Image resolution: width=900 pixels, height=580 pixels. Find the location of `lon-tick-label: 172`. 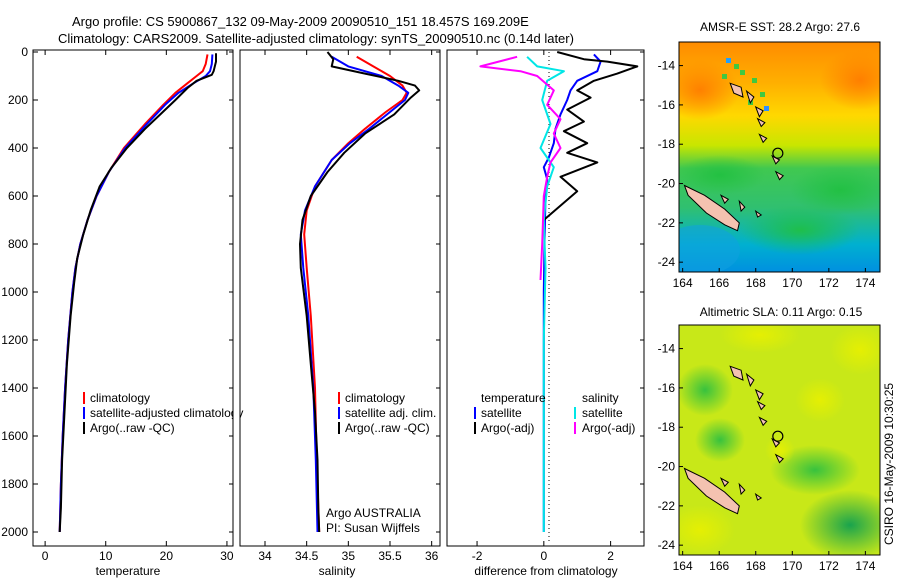

lon-tick-label: 172 is located at coordinates (829, 566).